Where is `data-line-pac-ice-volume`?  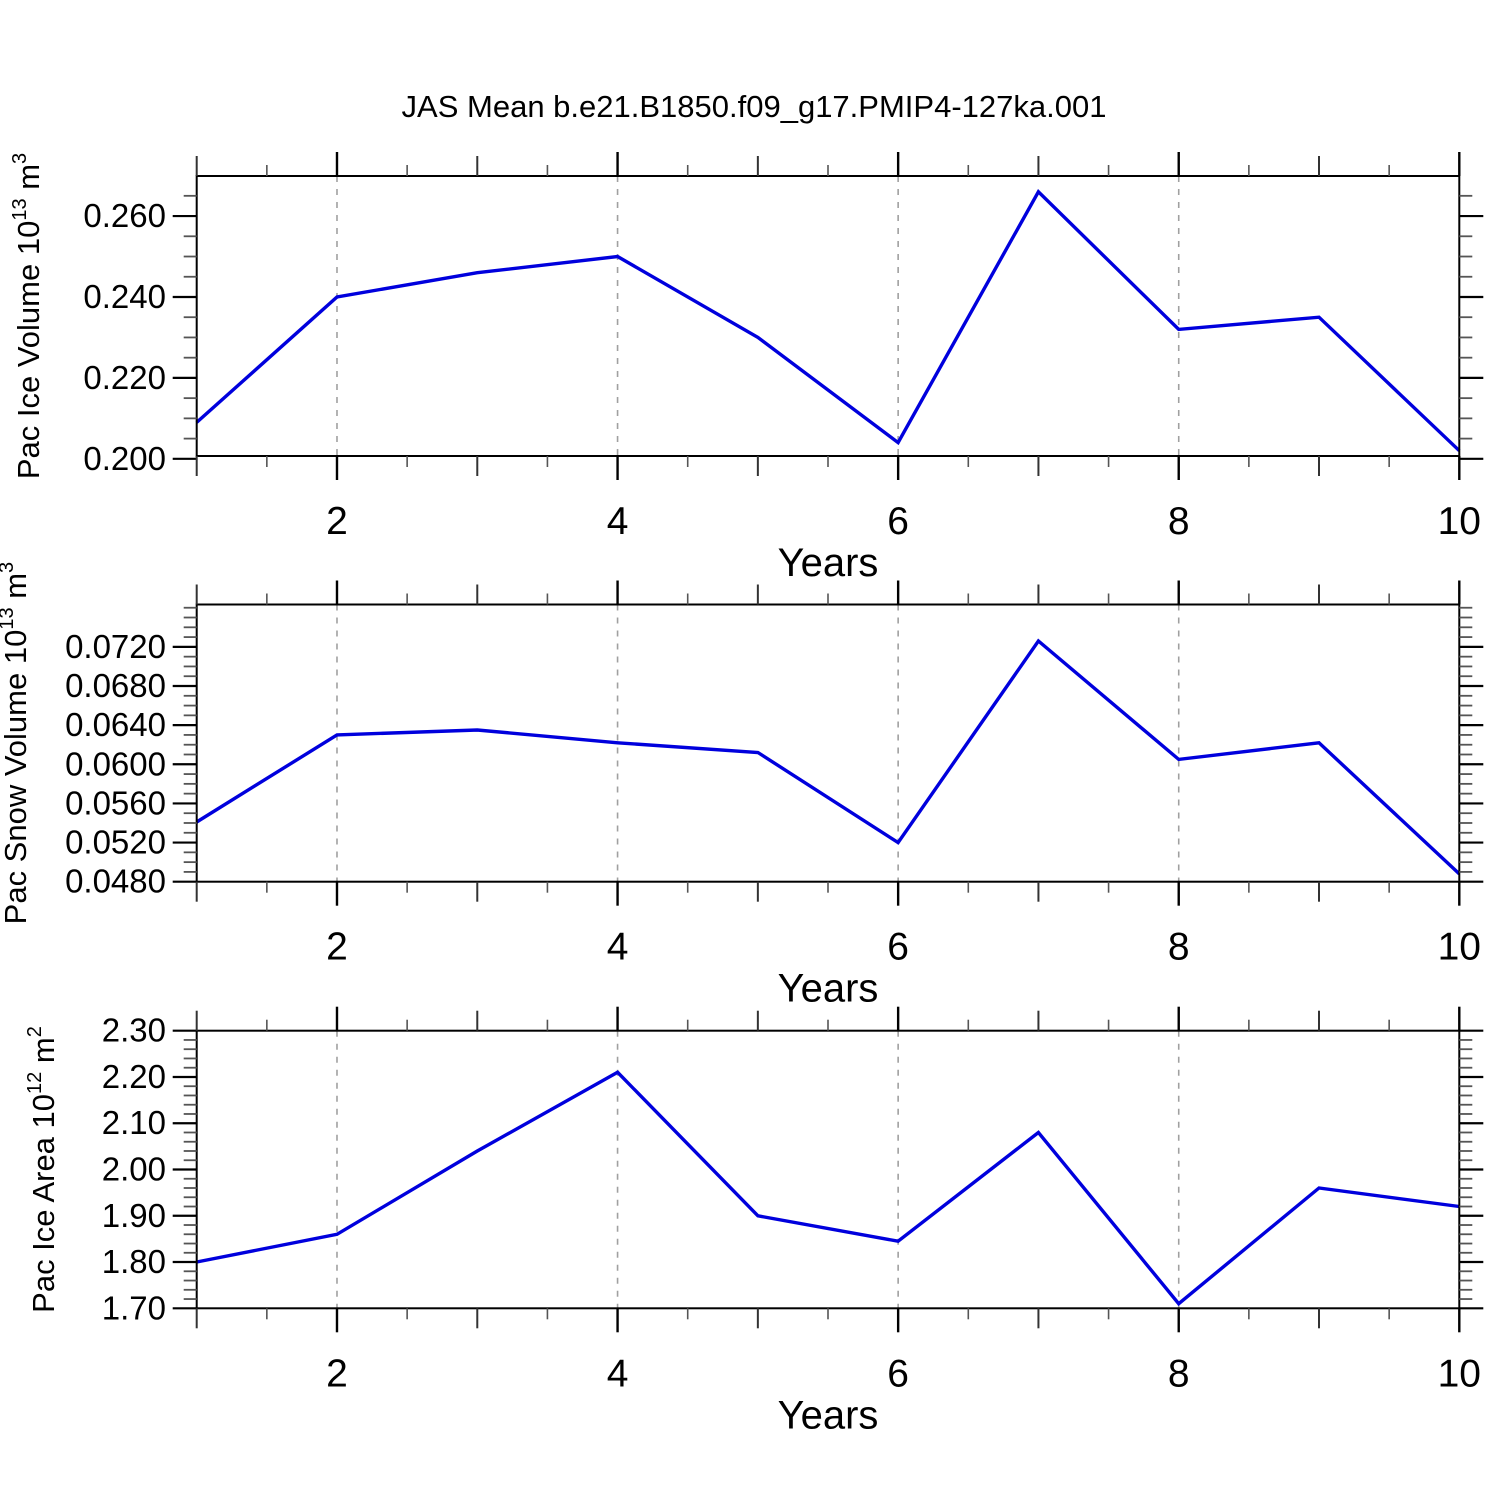 data-line-pac-ice-volume is located at coordinates (828, 320).